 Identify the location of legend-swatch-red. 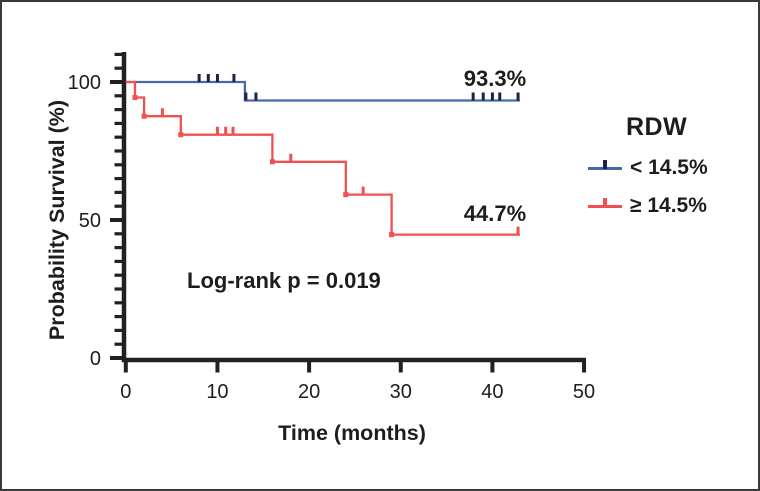
(605, 206).